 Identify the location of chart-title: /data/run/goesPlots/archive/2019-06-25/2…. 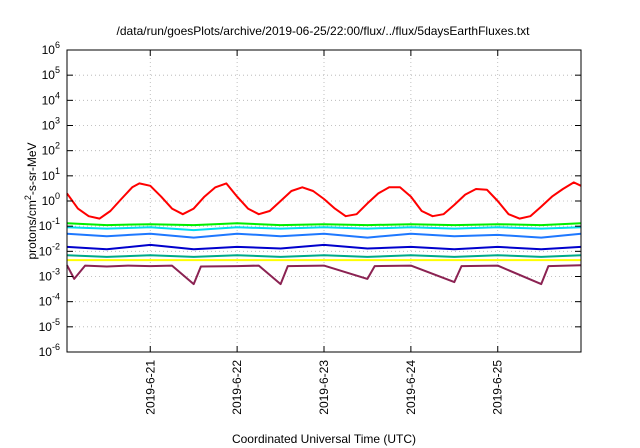
(324, 31).